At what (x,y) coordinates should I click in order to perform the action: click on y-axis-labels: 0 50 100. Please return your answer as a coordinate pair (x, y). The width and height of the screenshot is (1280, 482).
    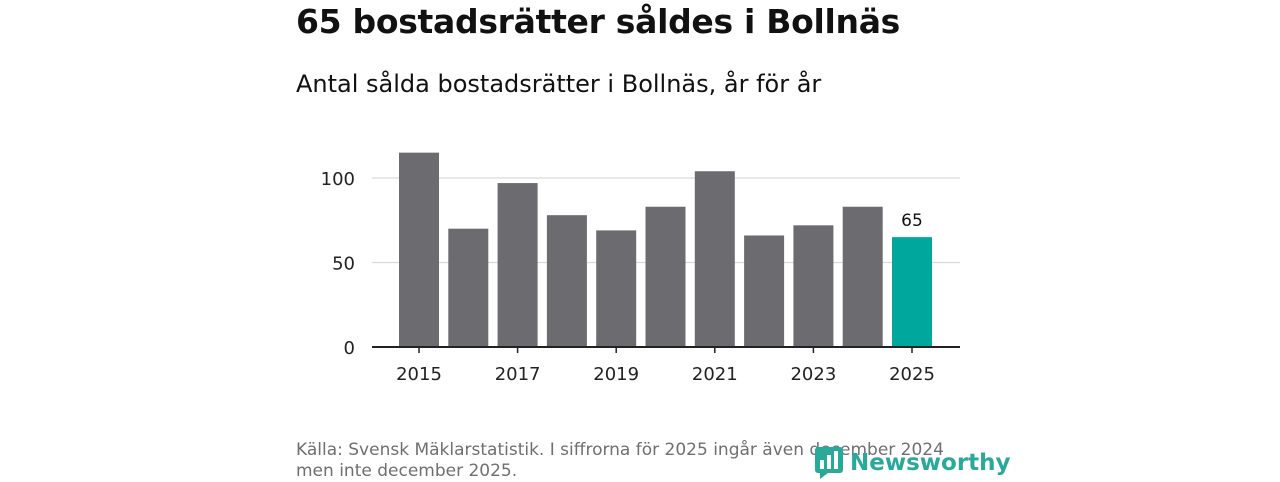
    Looking at the image, I should click on (338, 264).